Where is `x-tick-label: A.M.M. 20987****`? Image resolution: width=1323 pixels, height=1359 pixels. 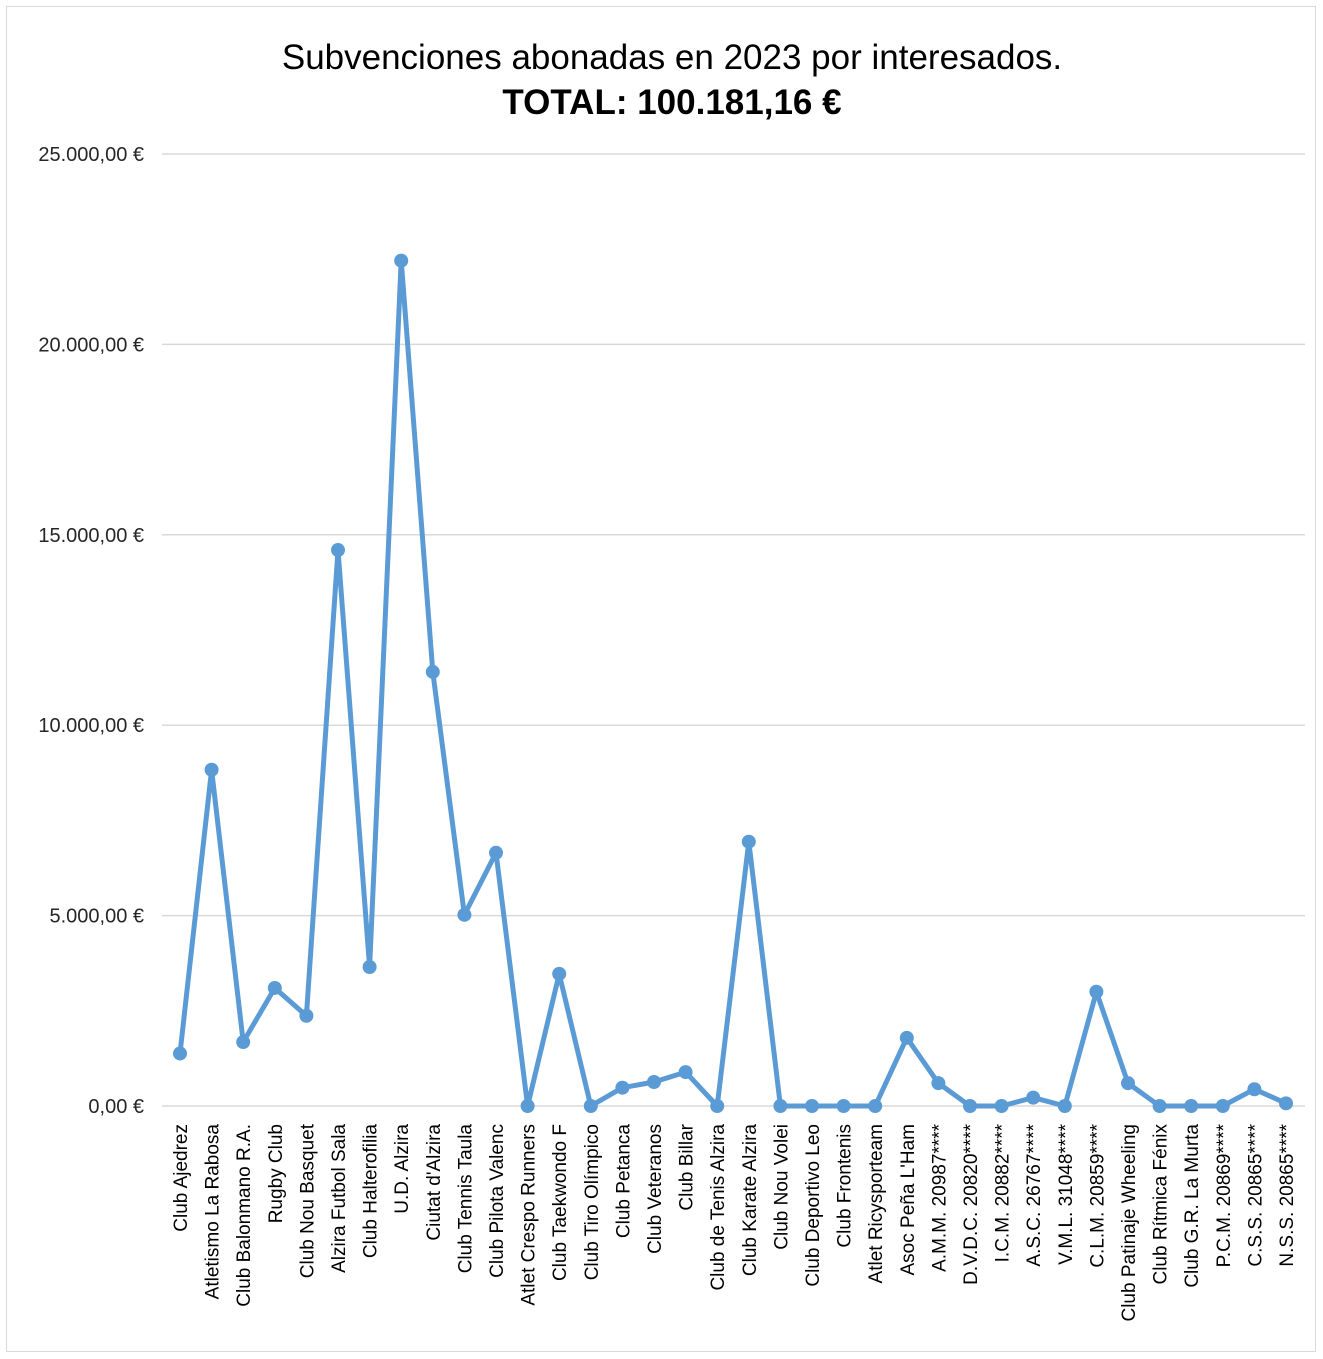
x-tick-label: A.M.M. 20987**** is located at coordinates (939, 1197).